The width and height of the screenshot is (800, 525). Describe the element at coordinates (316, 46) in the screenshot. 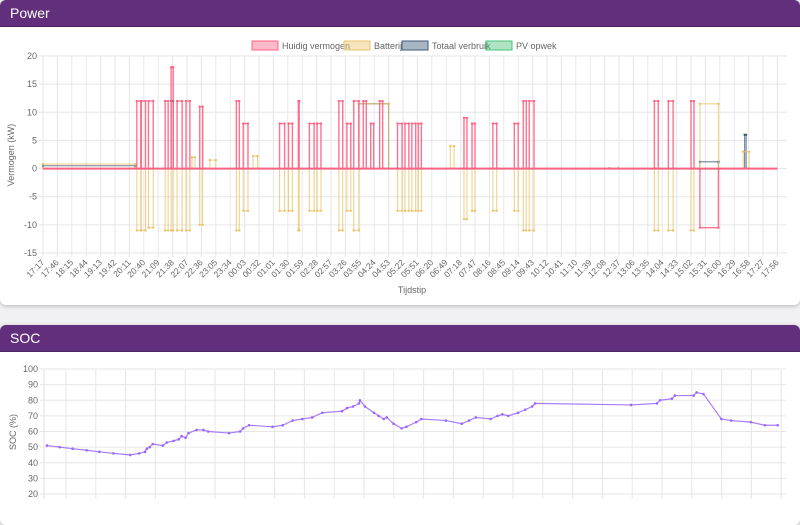

I see `legend-label: Huidig vermogen` at that location.